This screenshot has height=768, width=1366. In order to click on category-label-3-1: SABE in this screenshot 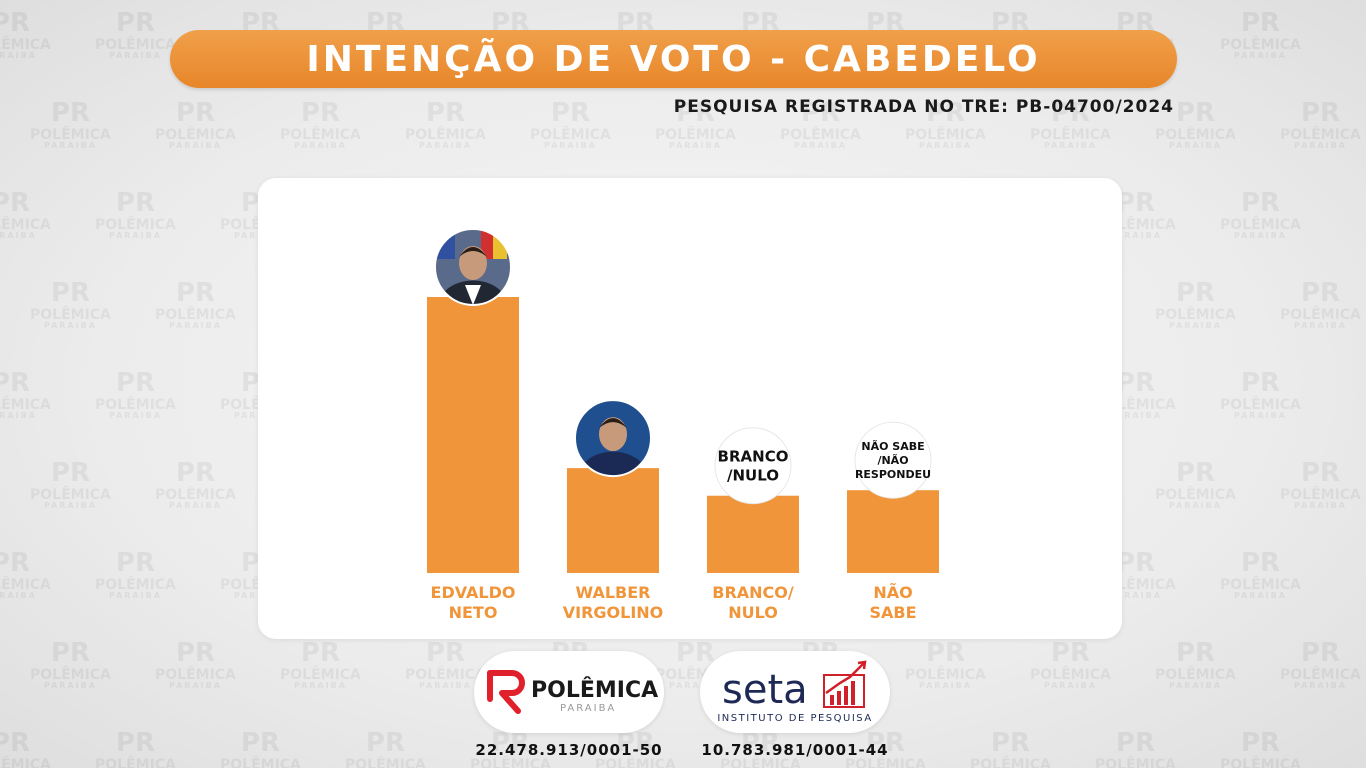, I will do `click(892, 612)`.